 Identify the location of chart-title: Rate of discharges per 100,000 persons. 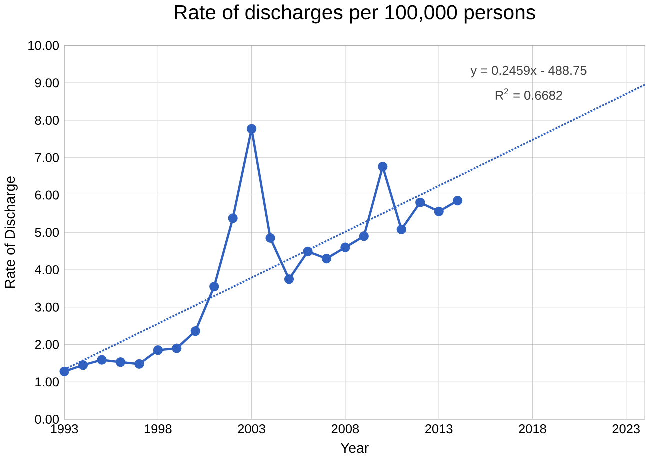
(355, 14).